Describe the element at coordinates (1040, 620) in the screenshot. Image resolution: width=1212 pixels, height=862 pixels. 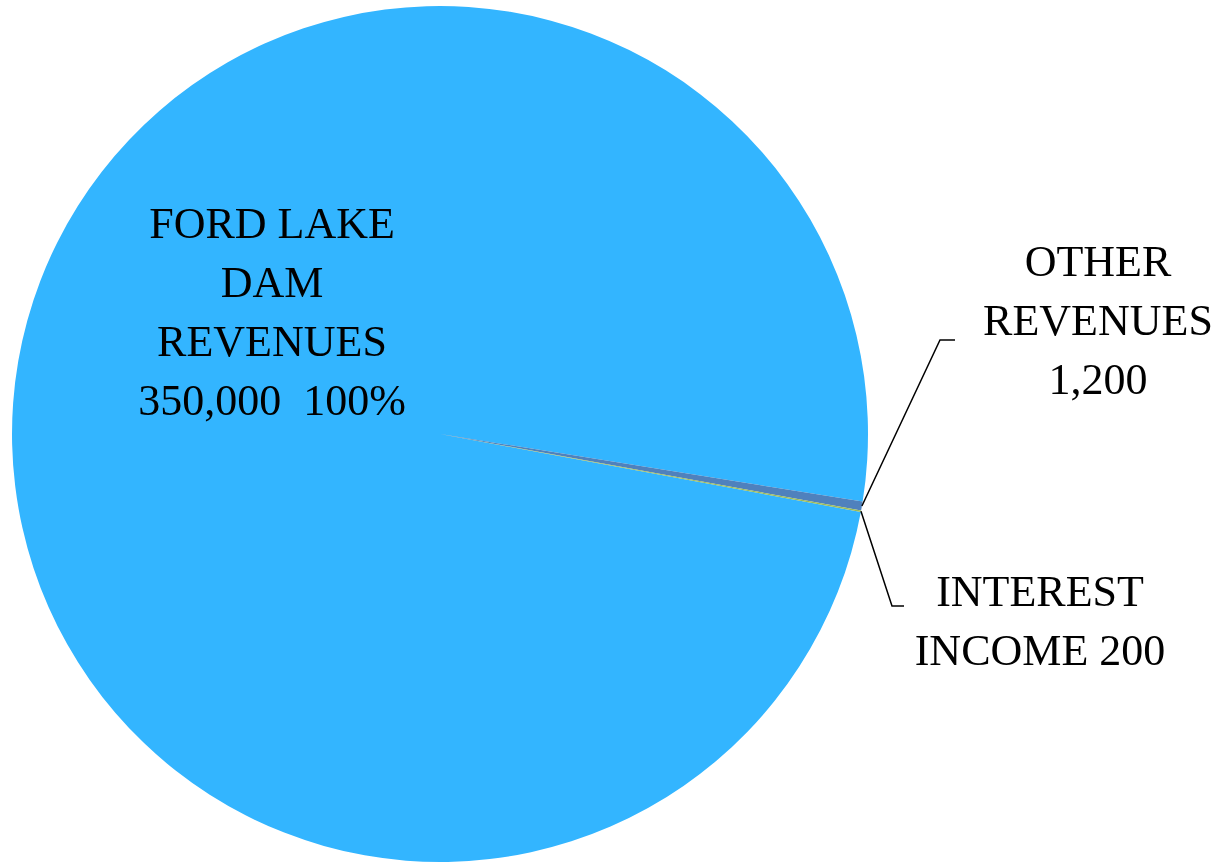
I see `slice-label: INTEREST INCOME 200` at that location.